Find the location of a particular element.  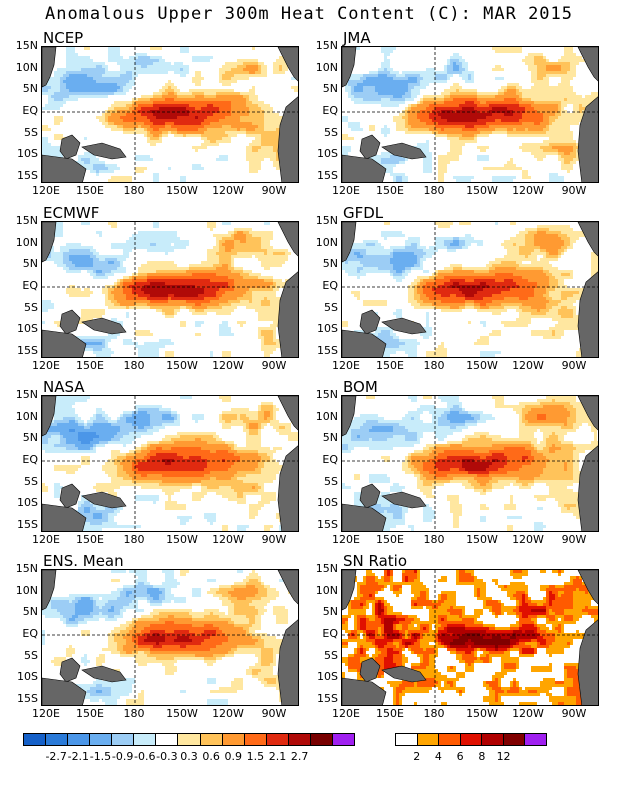

colorbar-label: 0.9 is located at coordinates (233, 756).